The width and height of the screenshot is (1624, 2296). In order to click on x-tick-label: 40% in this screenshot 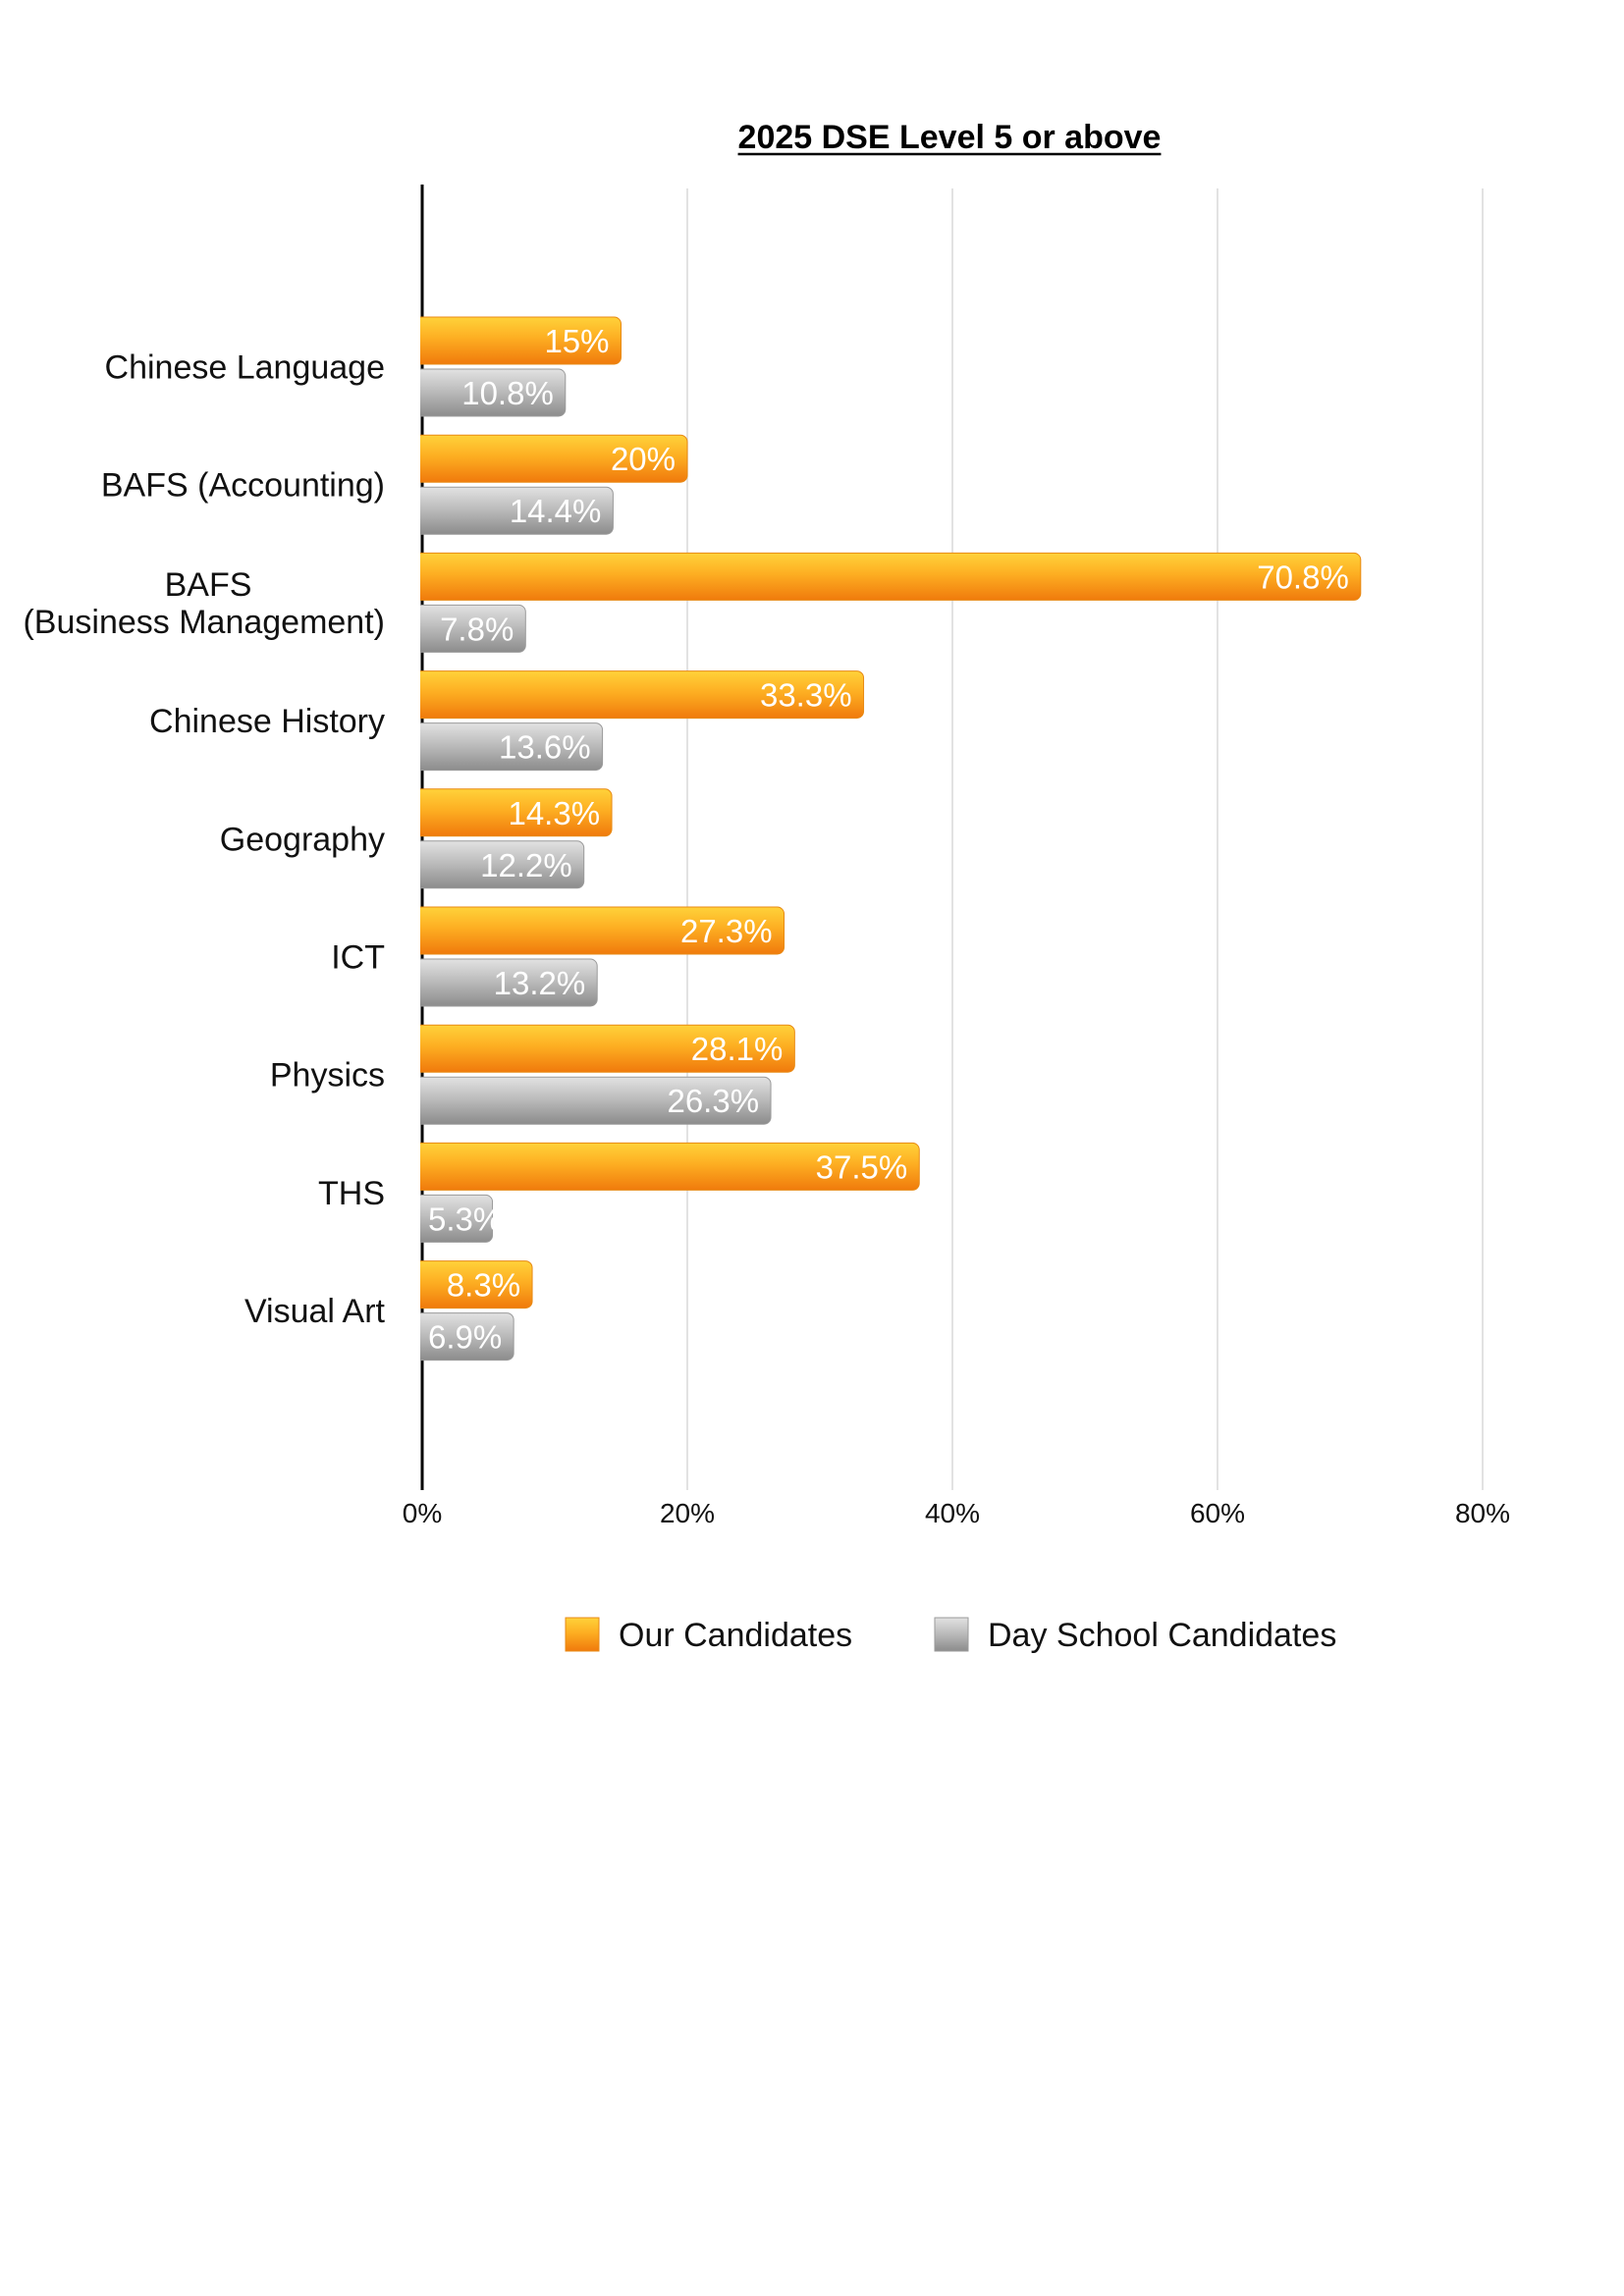, I will do `click(952, 1513)`.